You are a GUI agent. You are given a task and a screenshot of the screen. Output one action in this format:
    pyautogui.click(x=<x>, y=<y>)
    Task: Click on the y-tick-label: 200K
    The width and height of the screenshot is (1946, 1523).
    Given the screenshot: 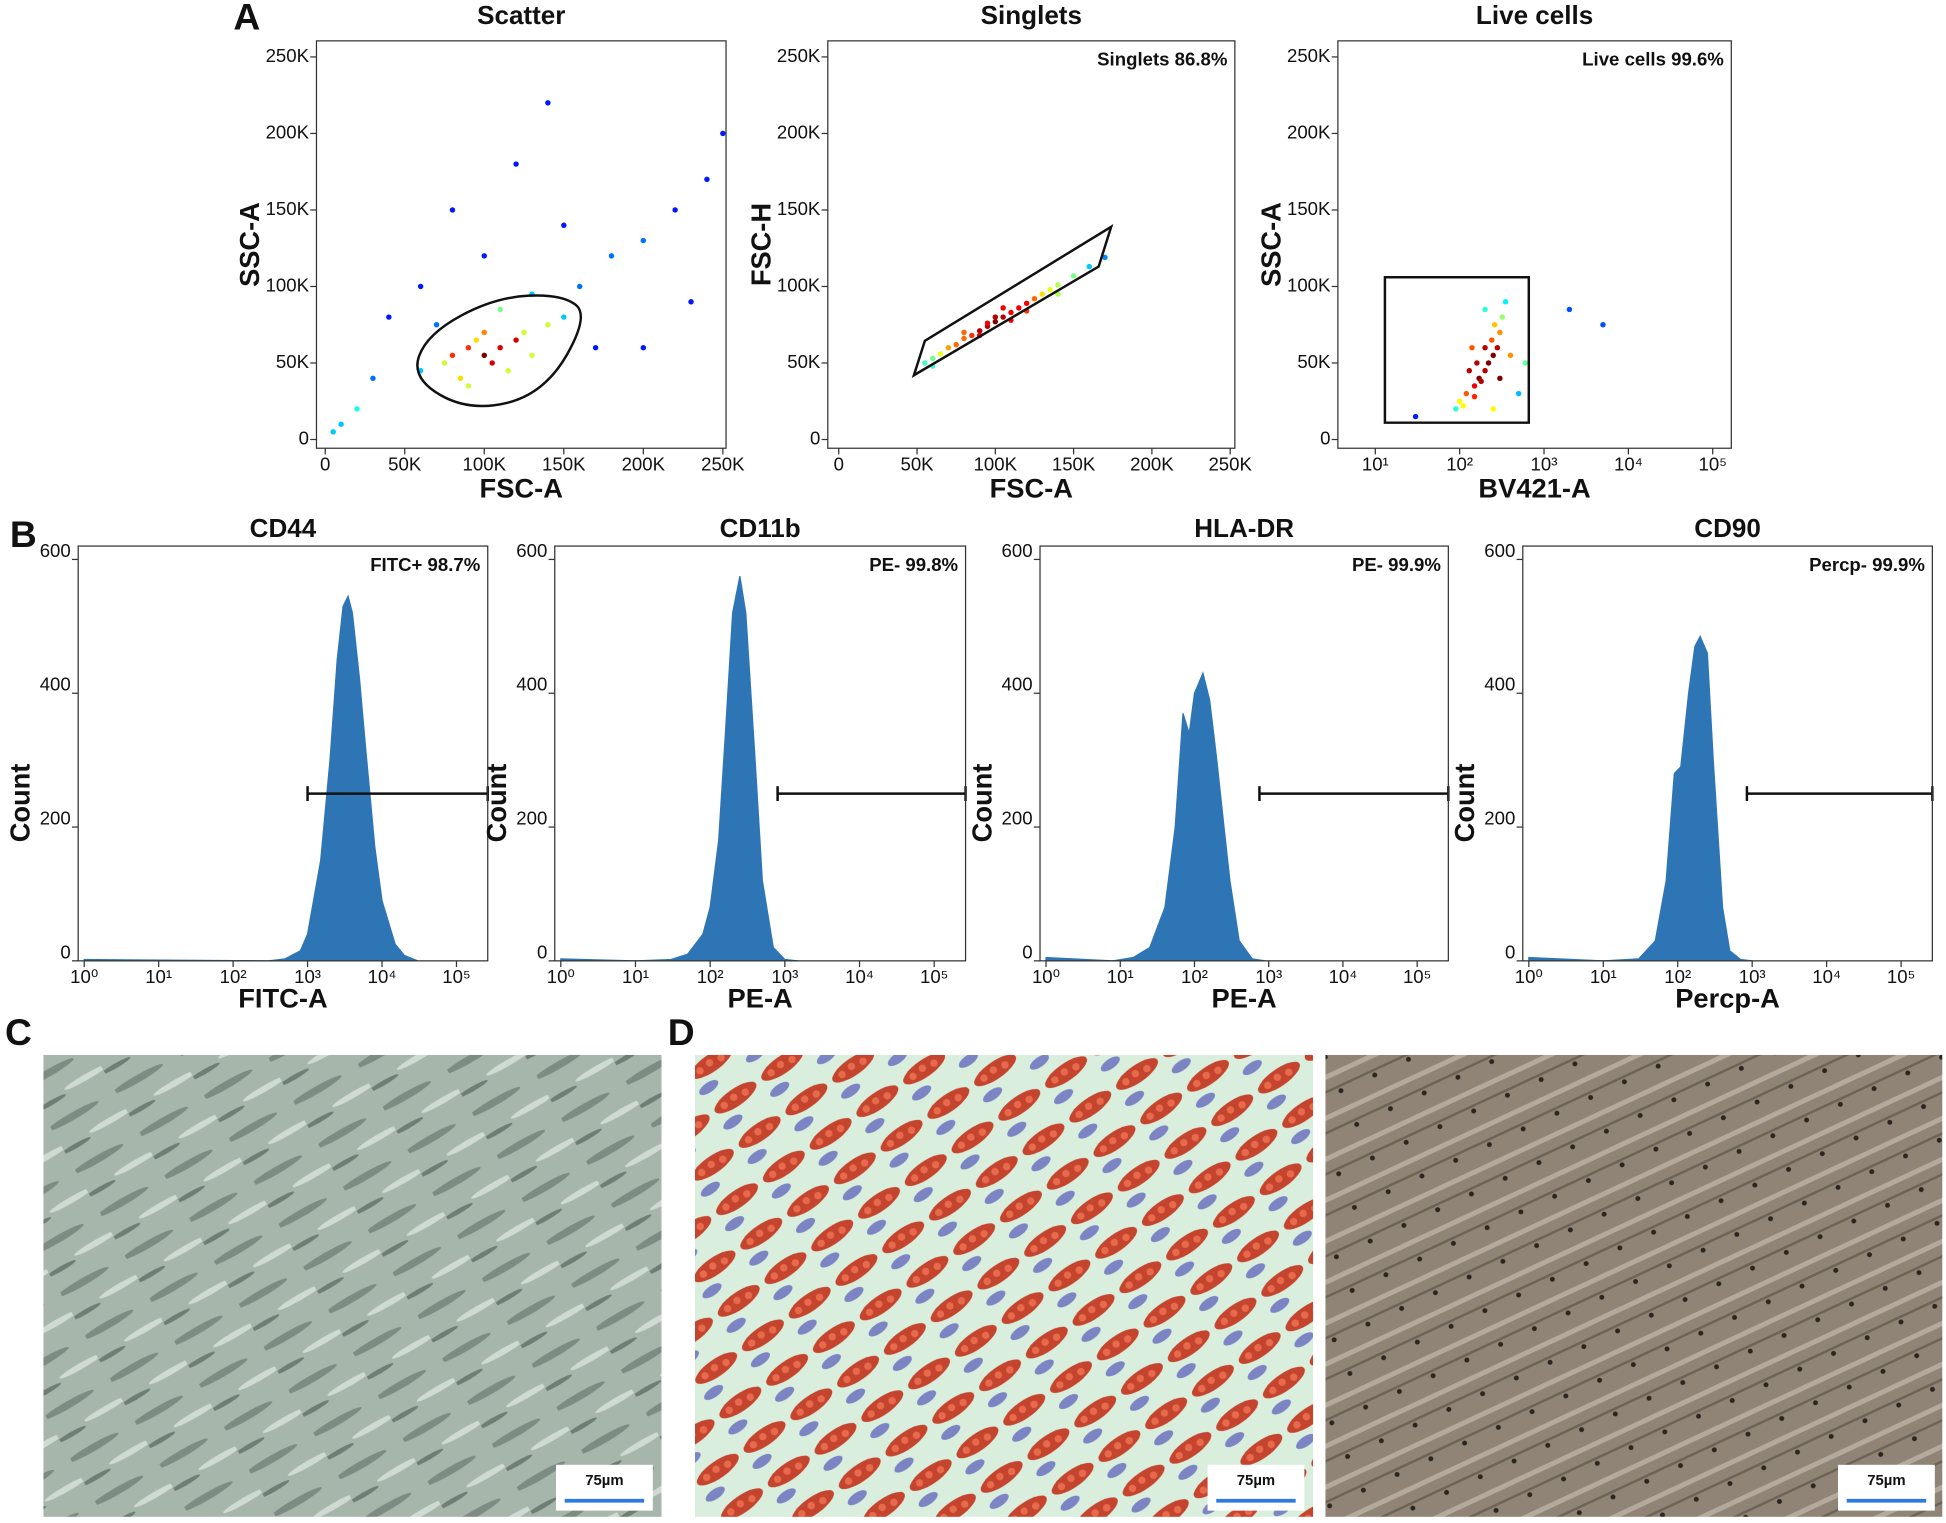 What is the action you would take?
    pyautogui.click(x=1309, y=131)
    